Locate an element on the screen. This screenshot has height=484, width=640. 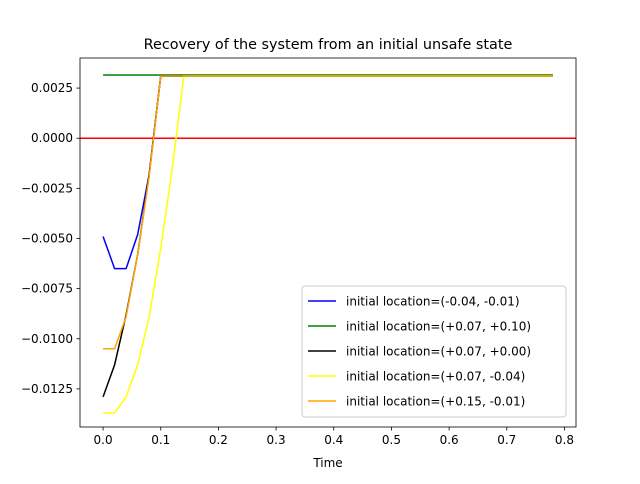
x-tick-label: 0.8 is located at coordinates (564, 440).